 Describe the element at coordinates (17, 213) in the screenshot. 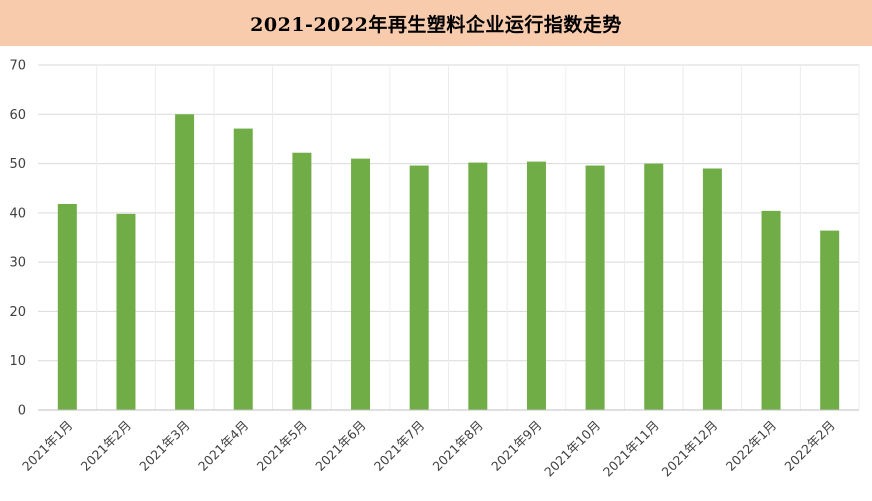

I see `y-tick-label: 40` at that location.